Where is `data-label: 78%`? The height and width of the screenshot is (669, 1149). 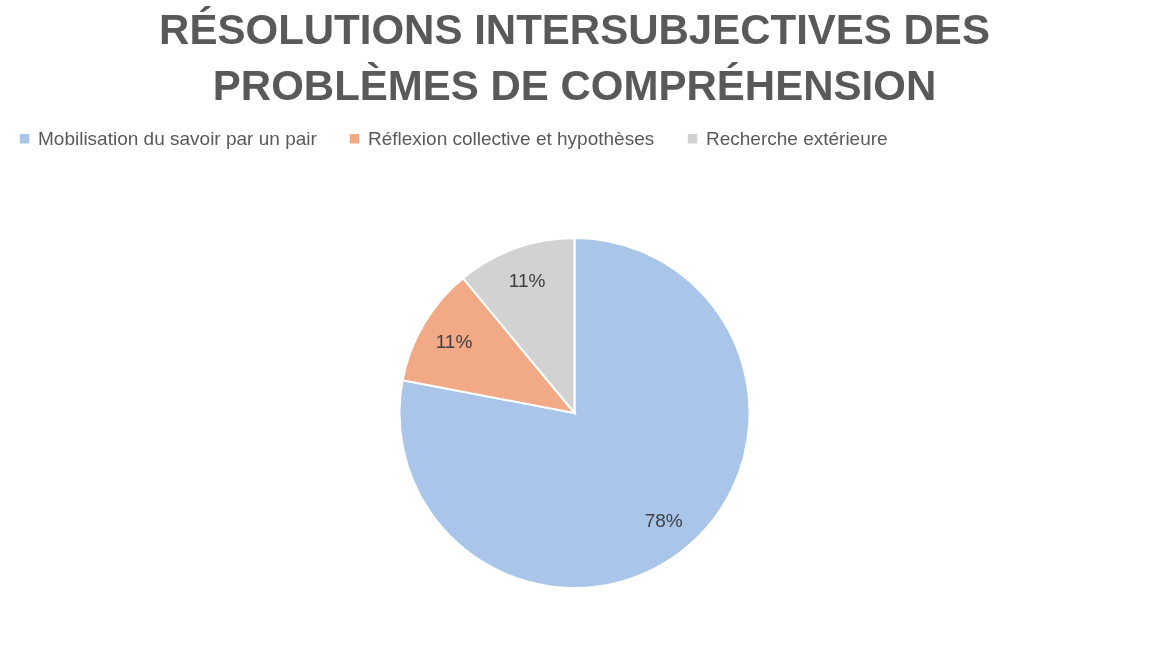
data-label: 78% is located at coordinates (663, 520).